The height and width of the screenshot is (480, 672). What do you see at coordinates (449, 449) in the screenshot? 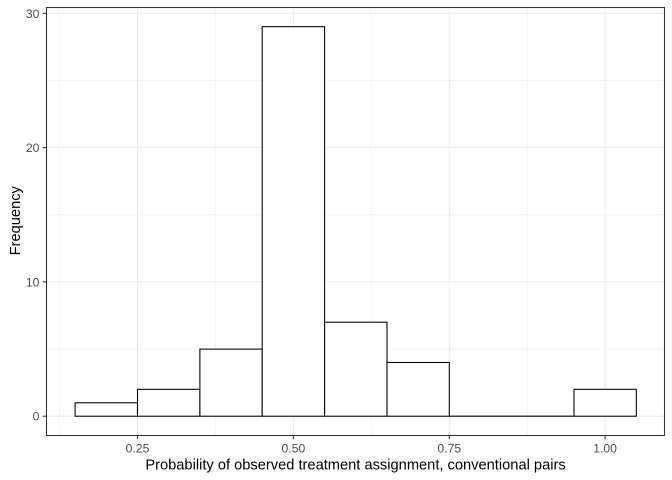
I see `svg-text: 0.75` at bounding box center [449, 449].